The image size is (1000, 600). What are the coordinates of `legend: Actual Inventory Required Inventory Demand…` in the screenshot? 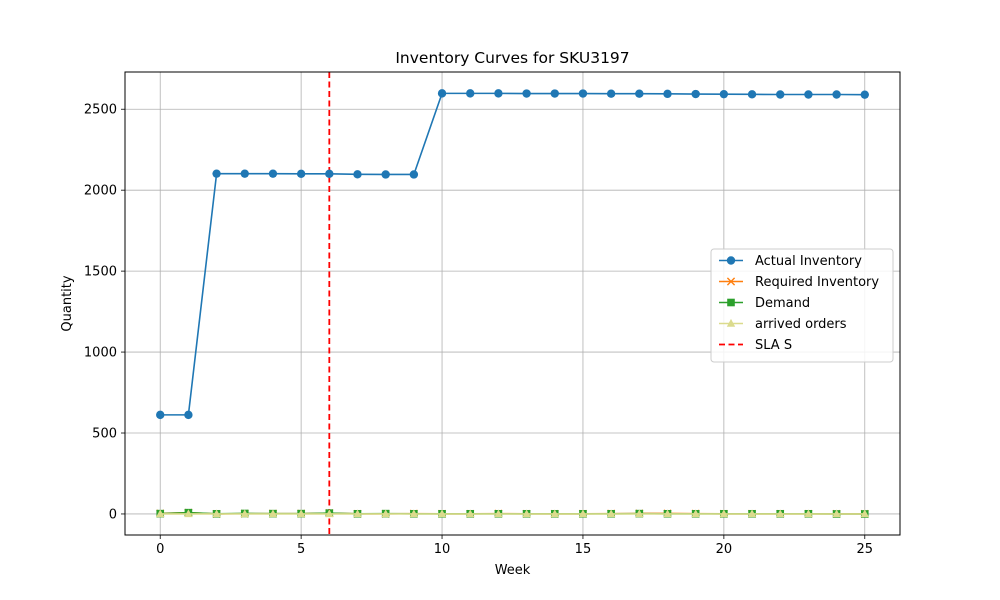 It's located at (802, 305).